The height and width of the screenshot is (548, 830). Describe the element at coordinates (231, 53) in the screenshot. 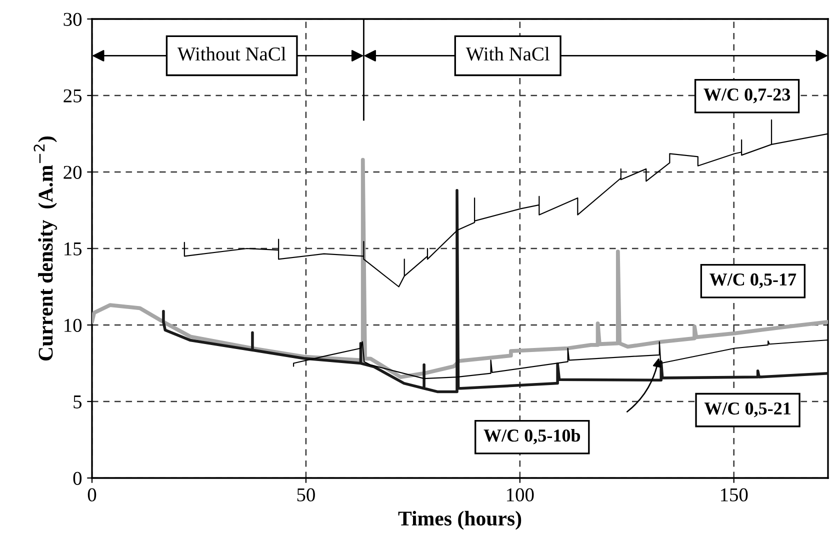

I see `annotation: Without NaCl` at that location.